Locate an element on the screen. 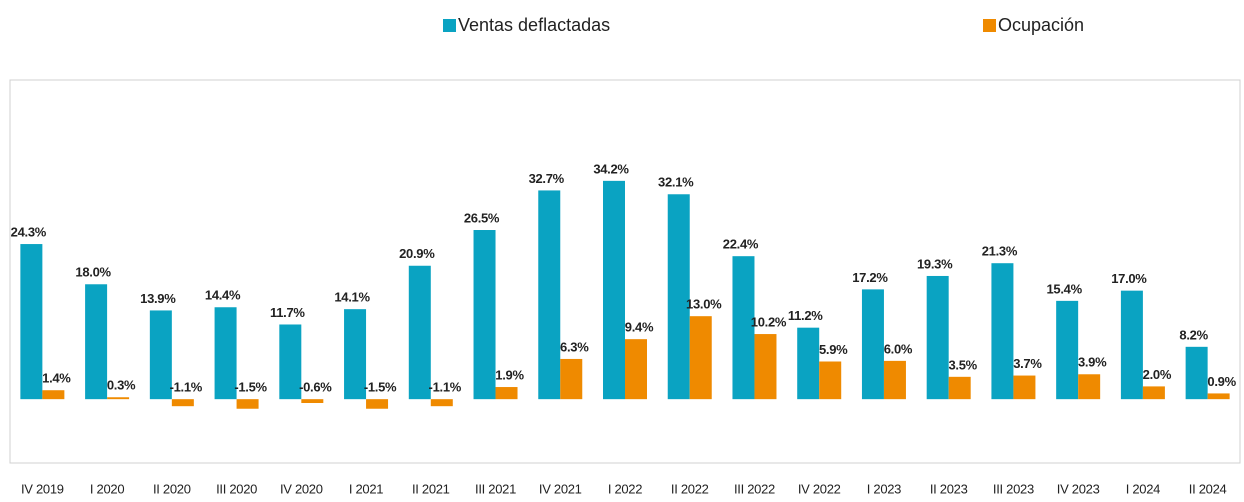 This screenshot has height=502, width=1244. x-tick-label: II 2024 is located at coordinates (1208, 488).